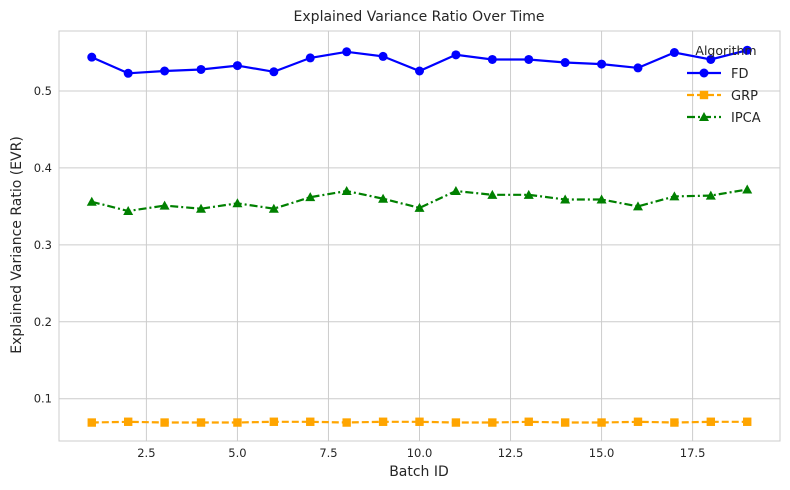  What do you see at coordinates (722, 96) in the screenshot?
I see `legend-item-grp: GRP` at bounding box center [722, 96].